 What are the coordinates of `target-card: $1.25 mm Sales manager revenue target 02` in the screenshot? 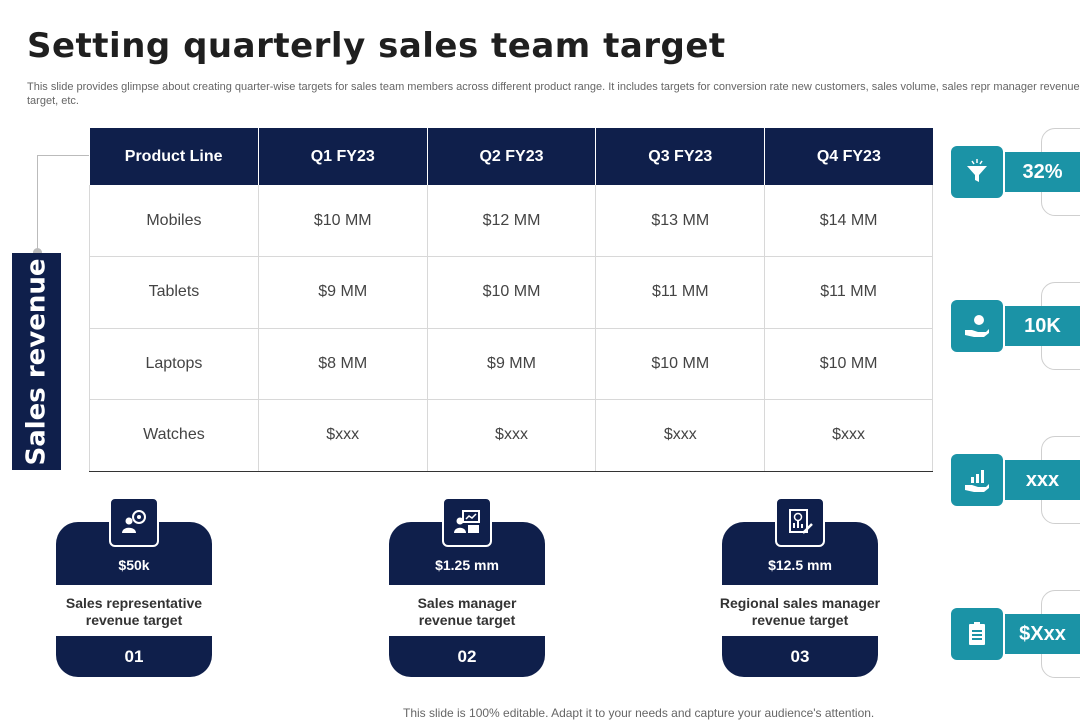 It's located at (467, 587).